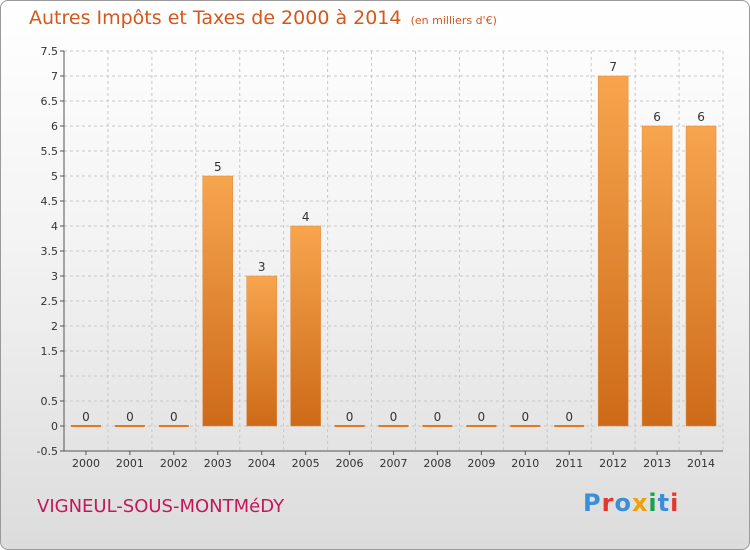  I want to click on y-tick-label: 1.5, so click(50, 351).